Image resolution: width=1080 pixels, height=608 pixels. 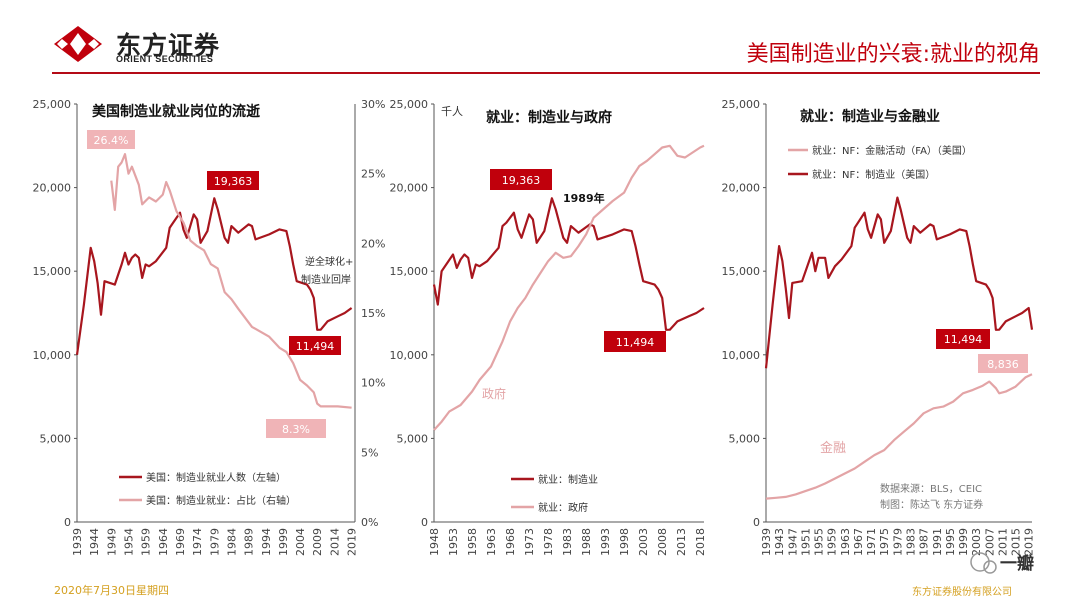 What do you see at coordinates (568, 479) in the screenshot?
I see `chart2-legend-mfg: 就业：制造业` at bounding box center [568, 479].